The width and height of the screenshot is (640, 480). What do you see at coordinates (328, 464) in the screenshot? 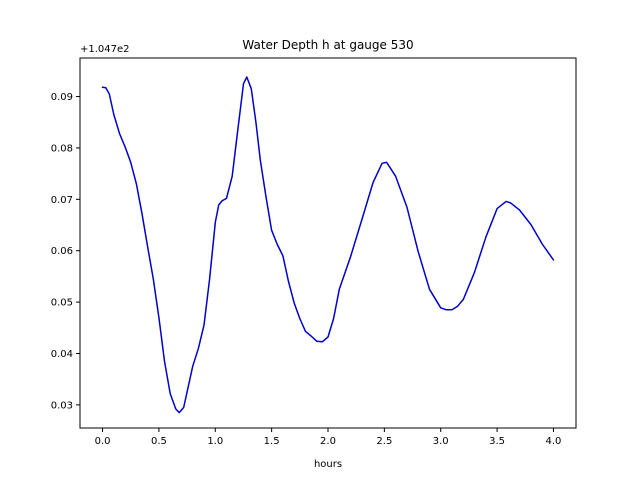
I see `x-axis-label: hours` at bounding box center [328, 464].